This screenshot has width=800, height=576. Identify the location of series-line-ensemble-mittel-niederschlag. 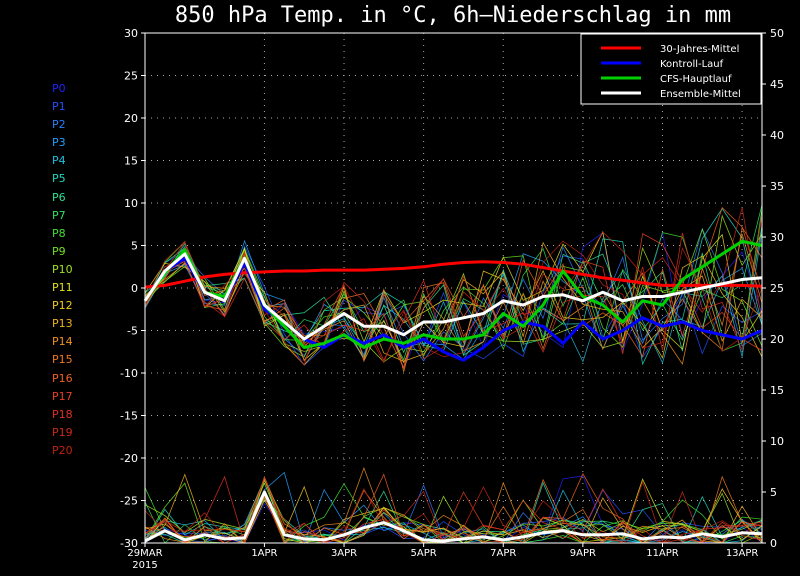
(453, 516).